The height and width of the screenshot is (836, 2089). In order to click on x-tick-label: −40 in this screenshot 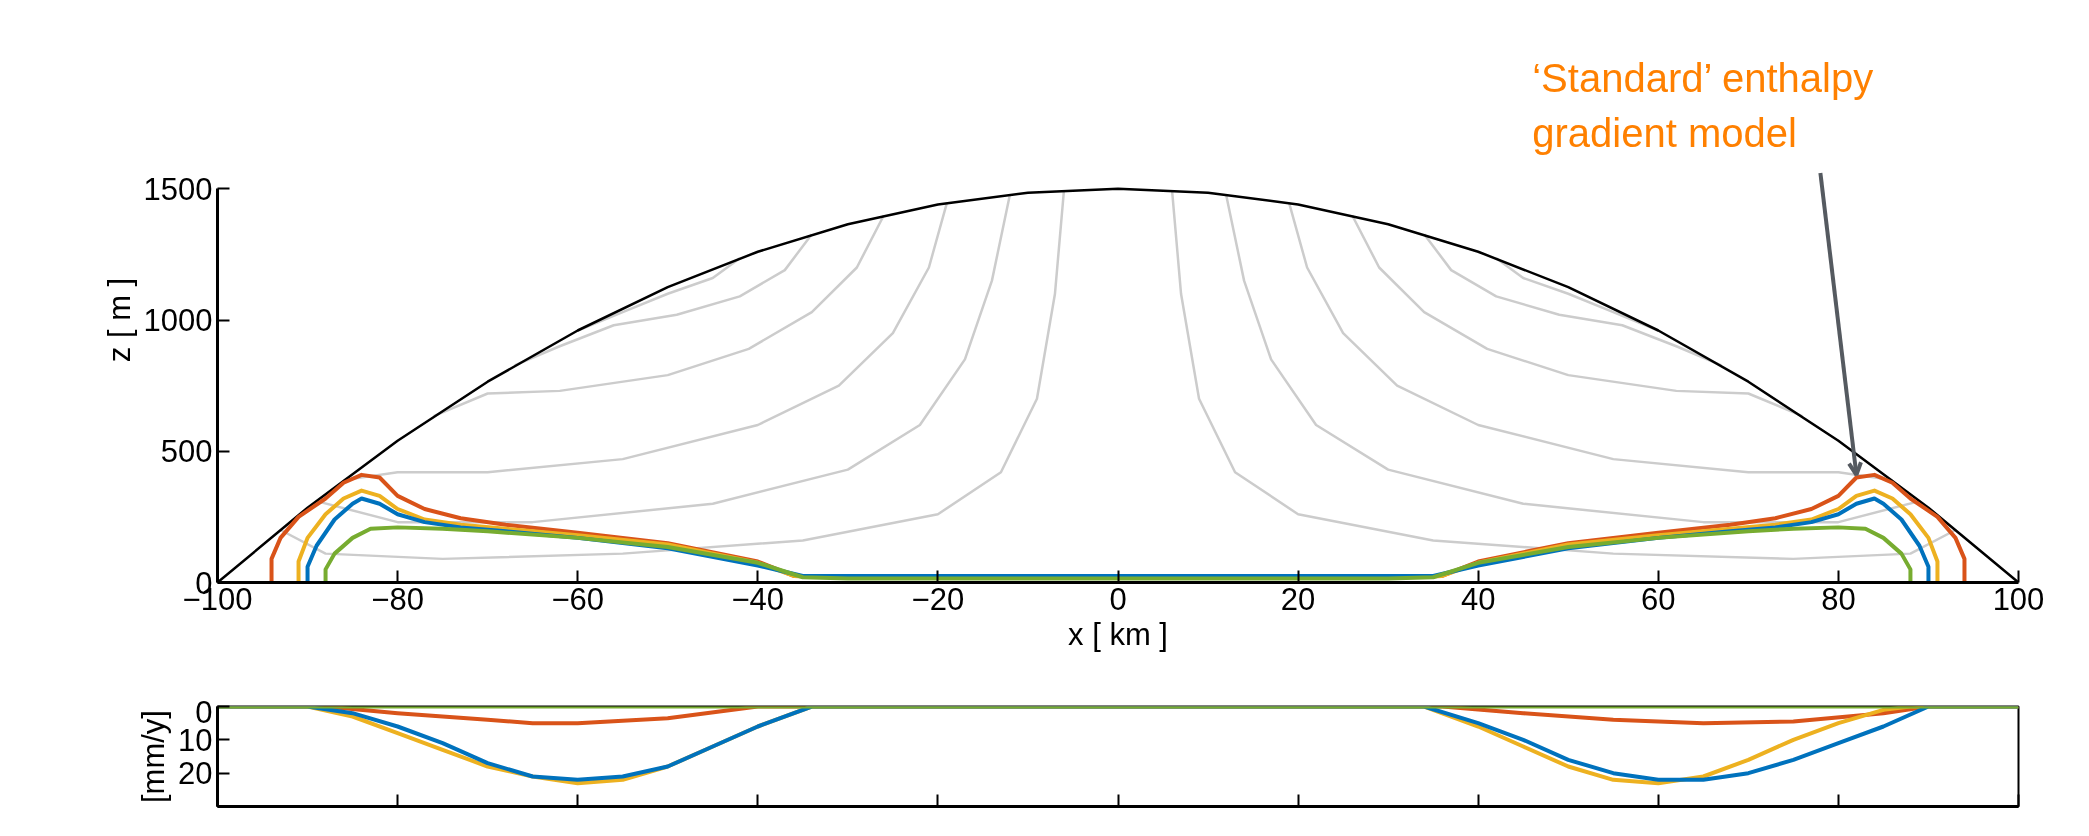, I will do `click(758, 599)`.